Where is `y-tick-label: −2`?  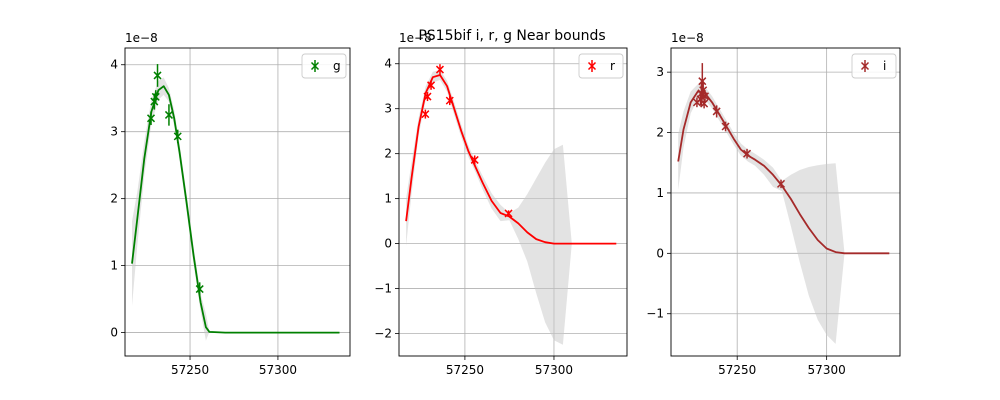
y-tick-label: −2 is located at coordinates (383, 334).